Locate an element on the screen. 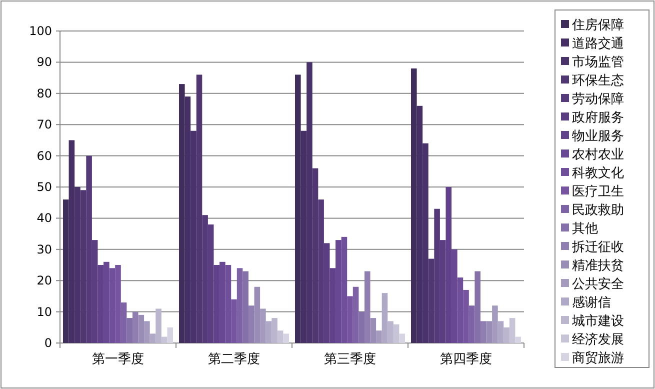 Image resolution: width=655 pixels, height=389 pixels. legend-label: 城市建设 is located at coordinates (597, 321).